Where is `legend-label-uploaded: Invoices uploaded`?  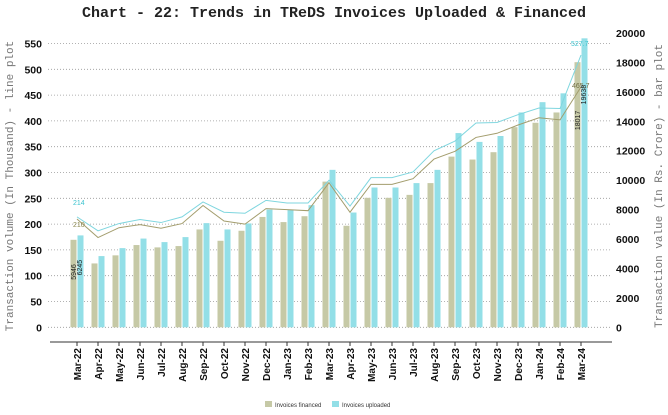 legend-label-uploaded: Invoices uploaded is located at coordinates (366, 406).